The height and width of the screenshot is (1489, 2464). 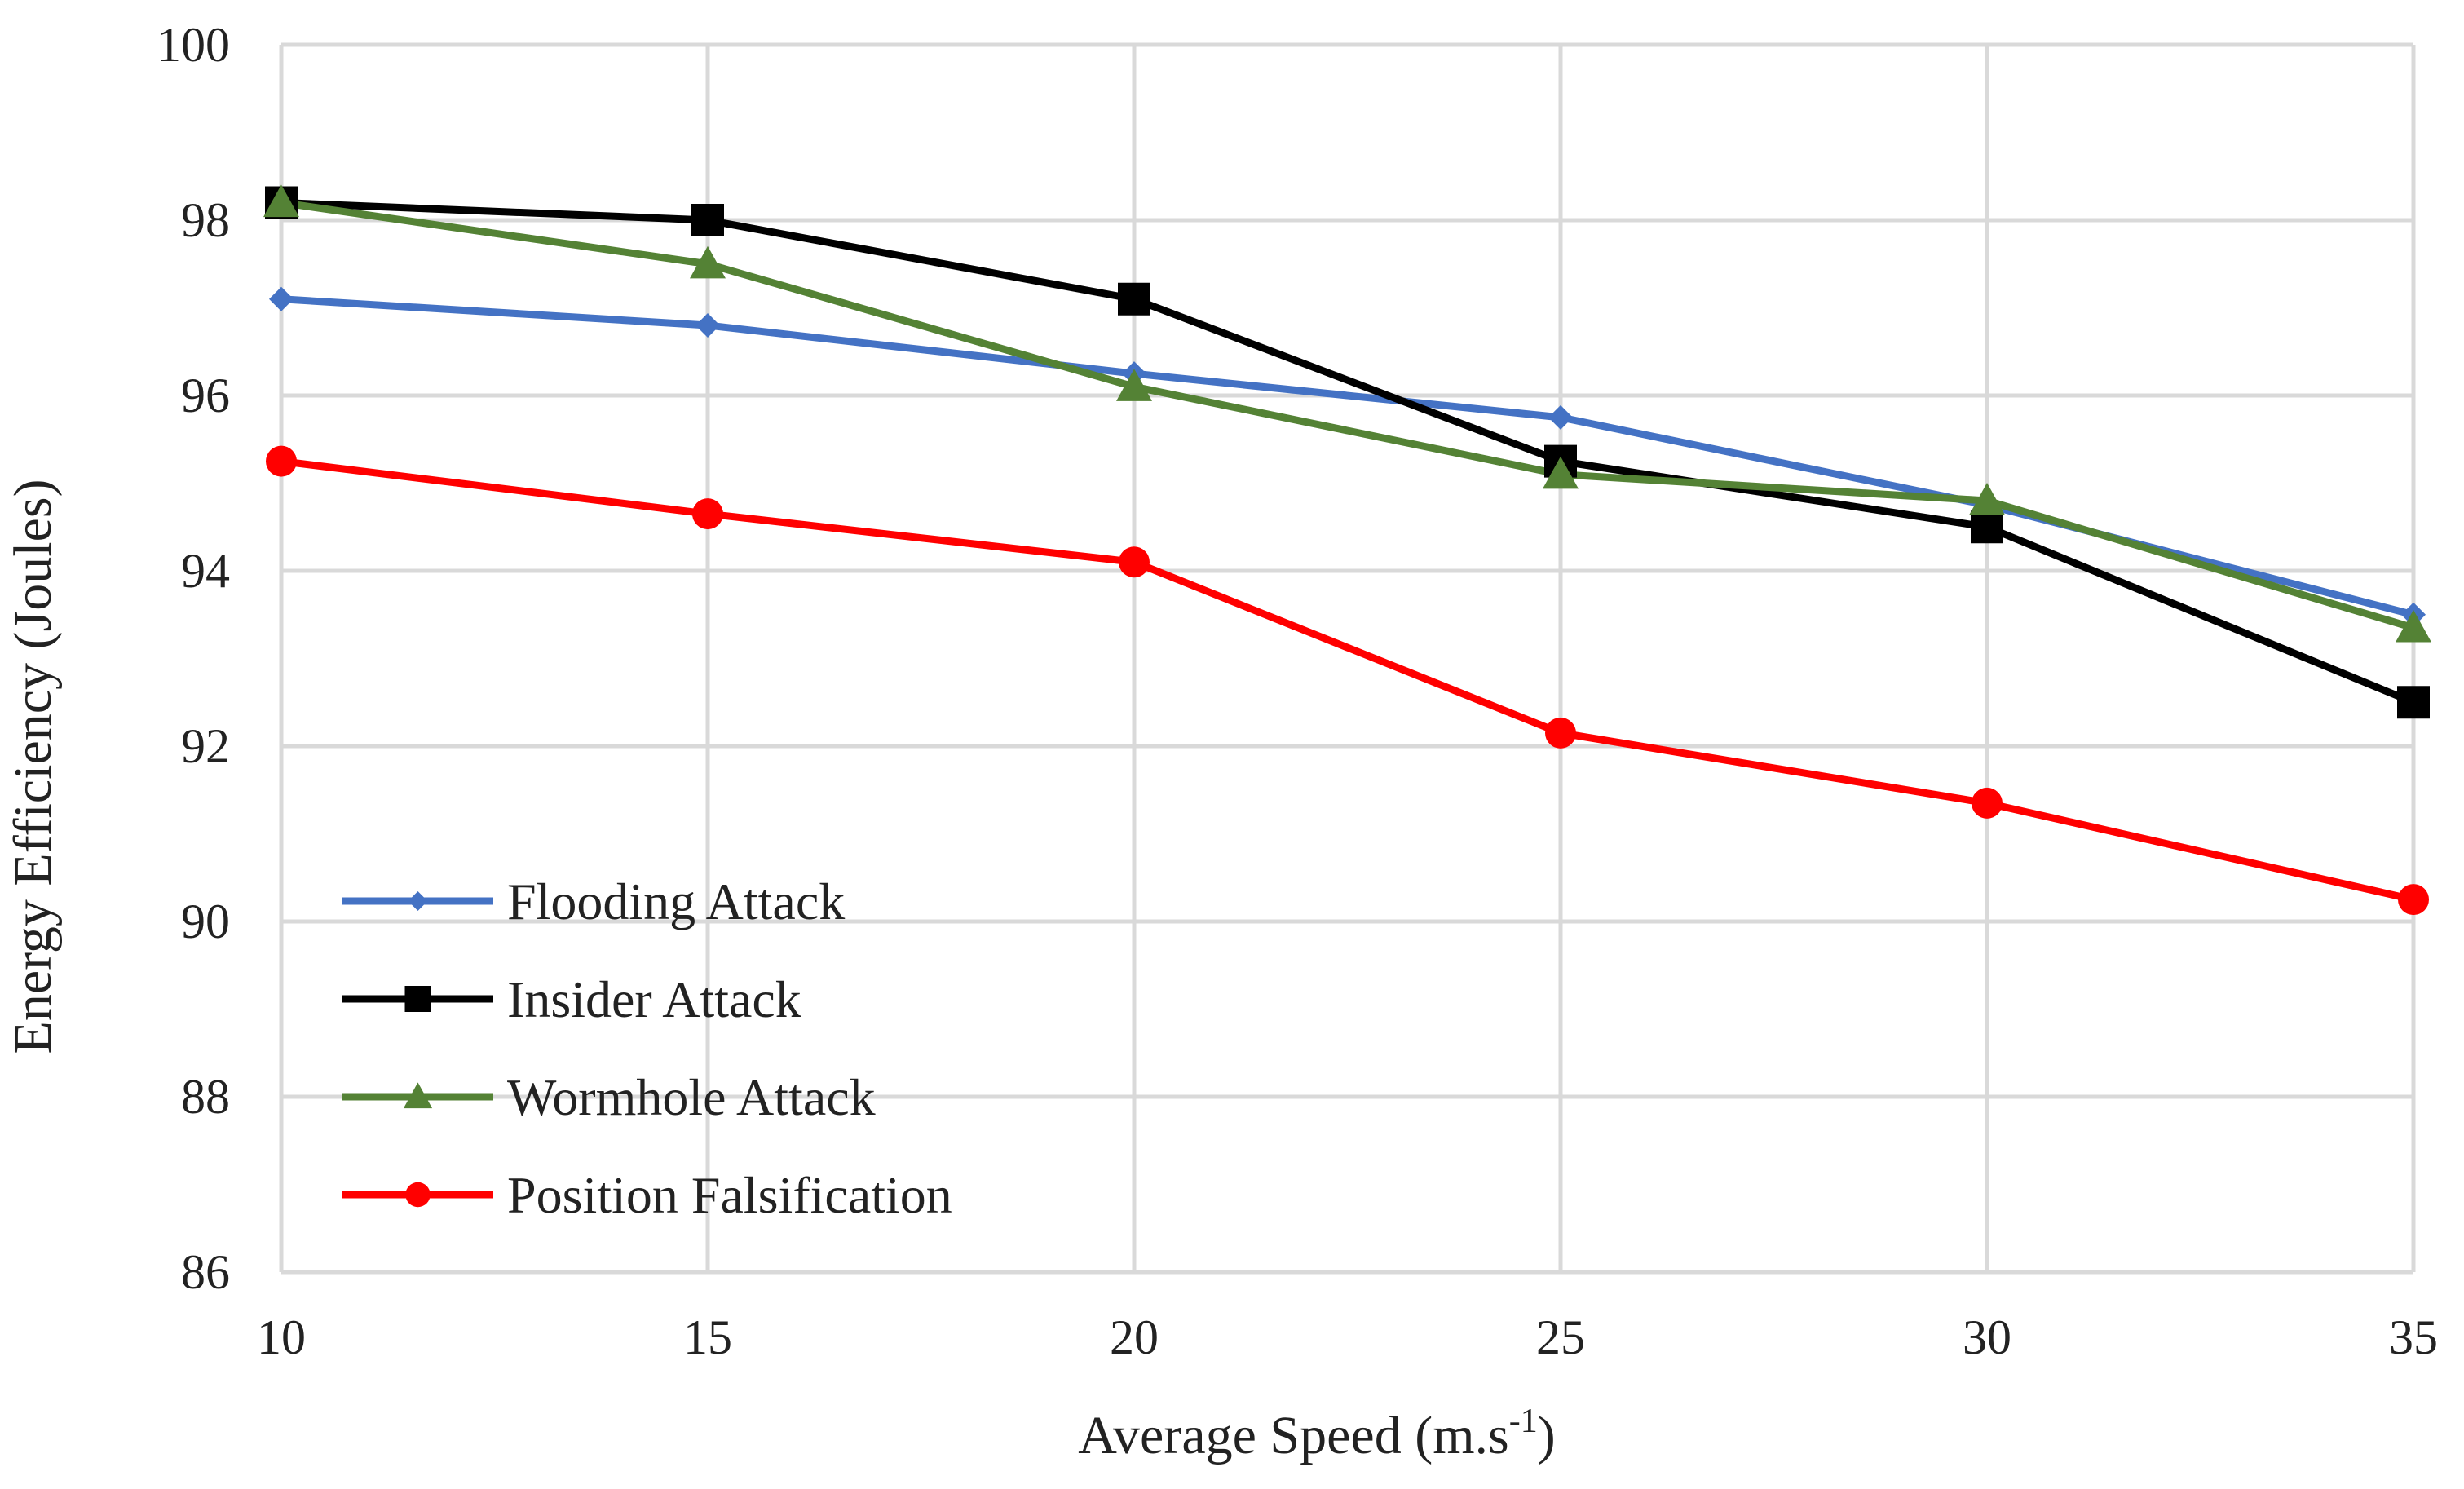 I want to click on legend-label-flooding-attack: Flooding Attack, so click(x=676, y=901).